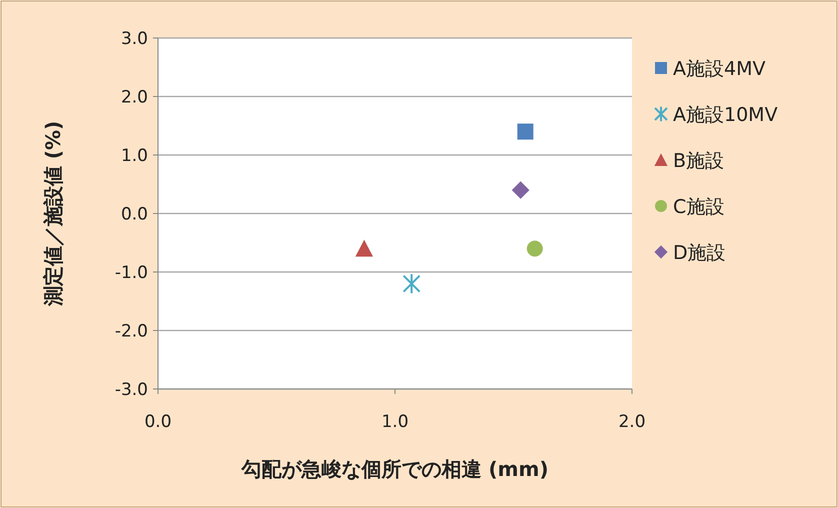 The width and height of the screenshot is (838, 508). Describe the element at coordinates (395, 422) in the screenshot. I see `x-tick-label: 1.0` at that location.